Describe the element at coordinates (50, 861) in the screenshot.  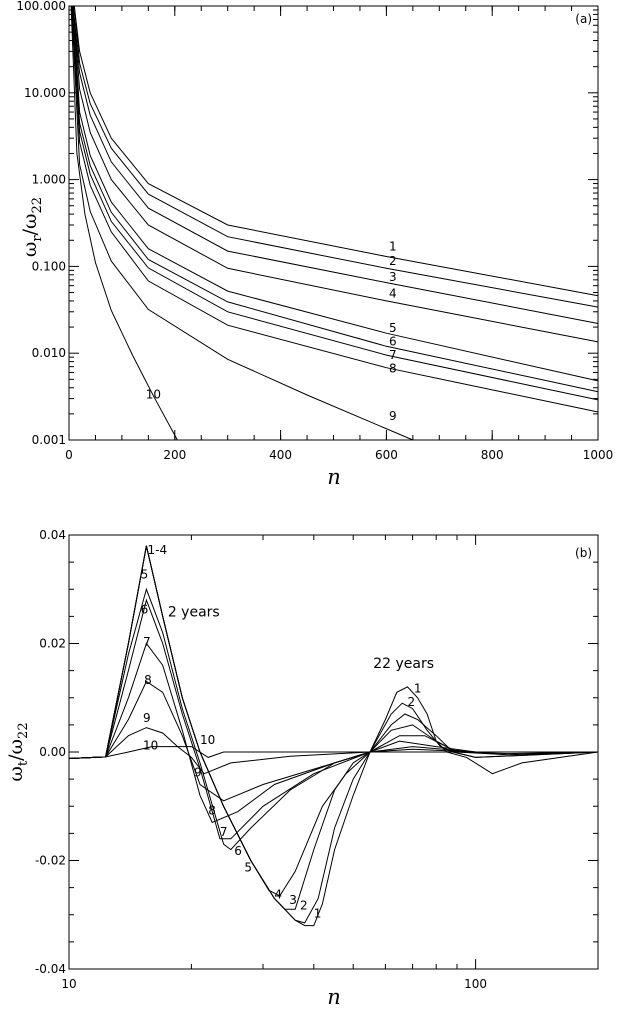
I see `b-ytick-label: -0.02` at that location.